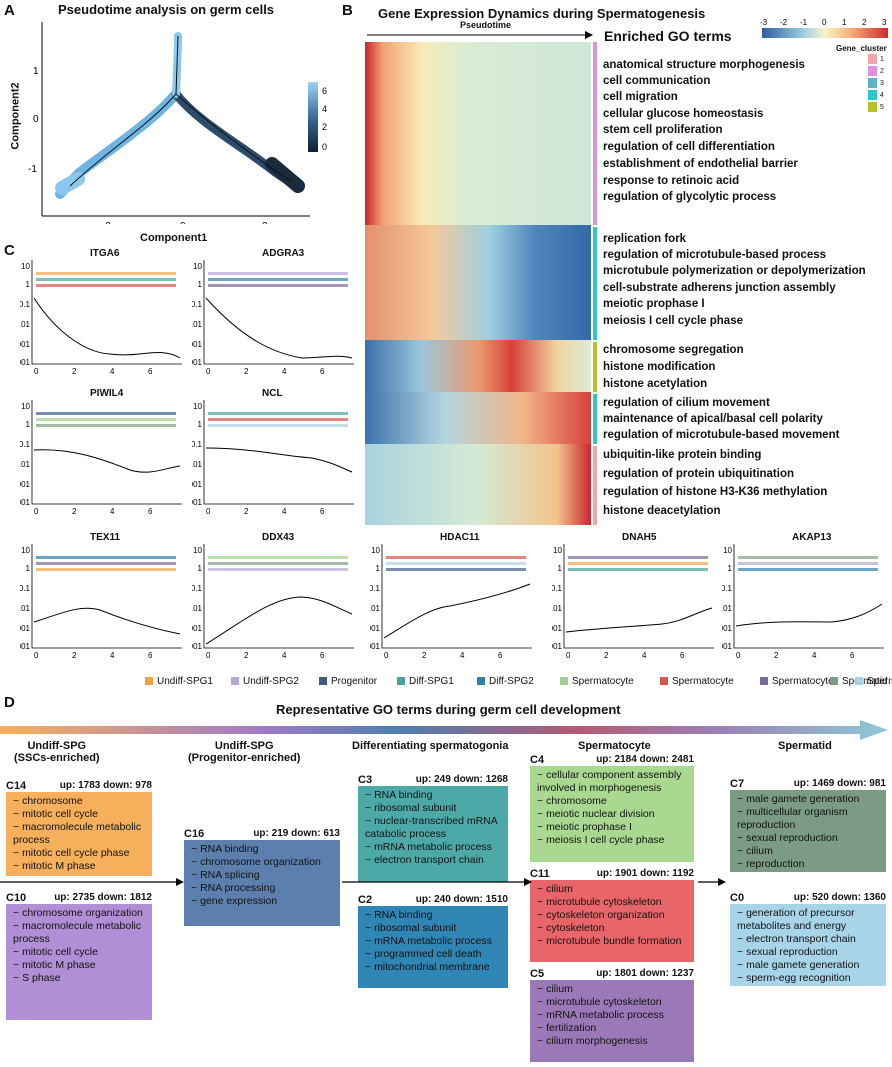 Image resolution: width=892 pixels, height=1067 pixels. I want to click on expression-heatmap, so click(481, 283).